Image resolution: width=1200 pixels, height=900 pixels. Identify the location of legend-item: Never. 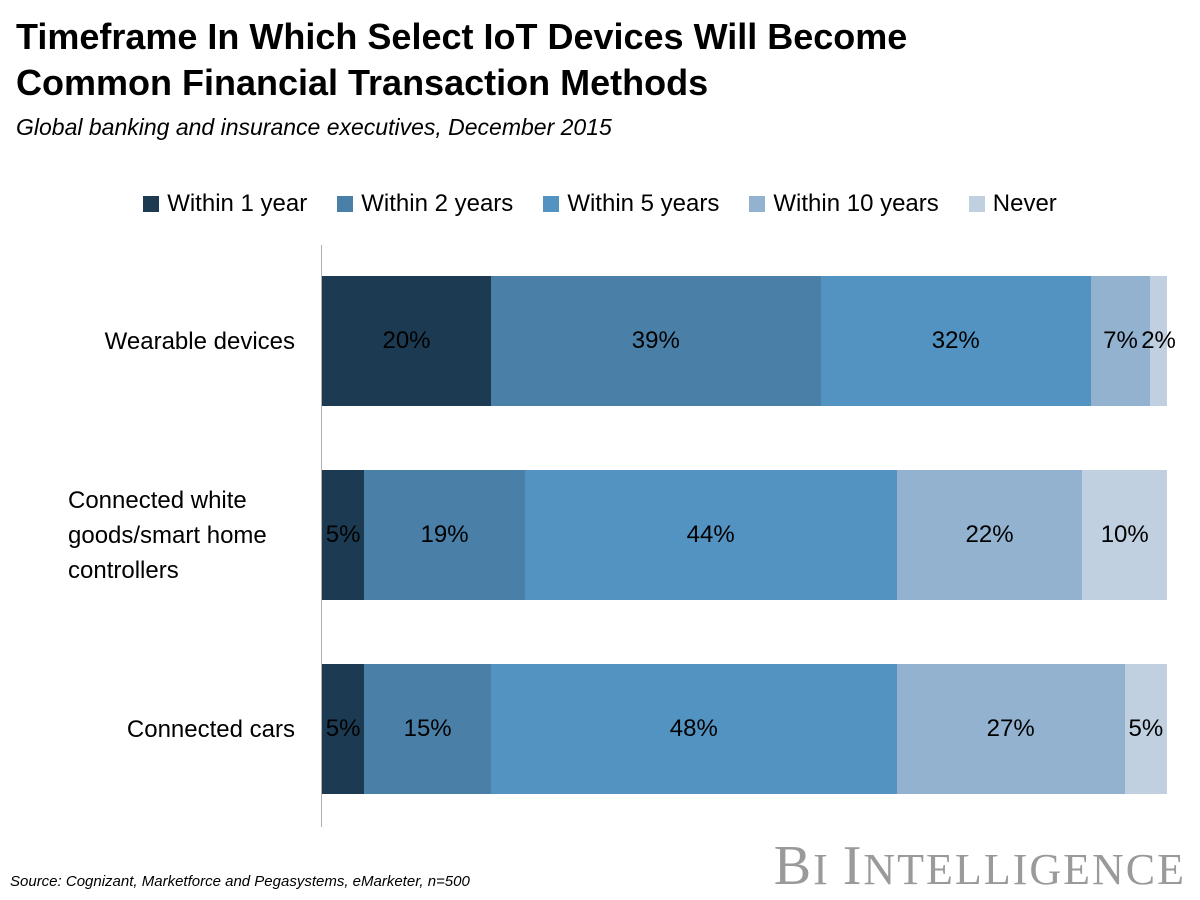
(1012, 204).